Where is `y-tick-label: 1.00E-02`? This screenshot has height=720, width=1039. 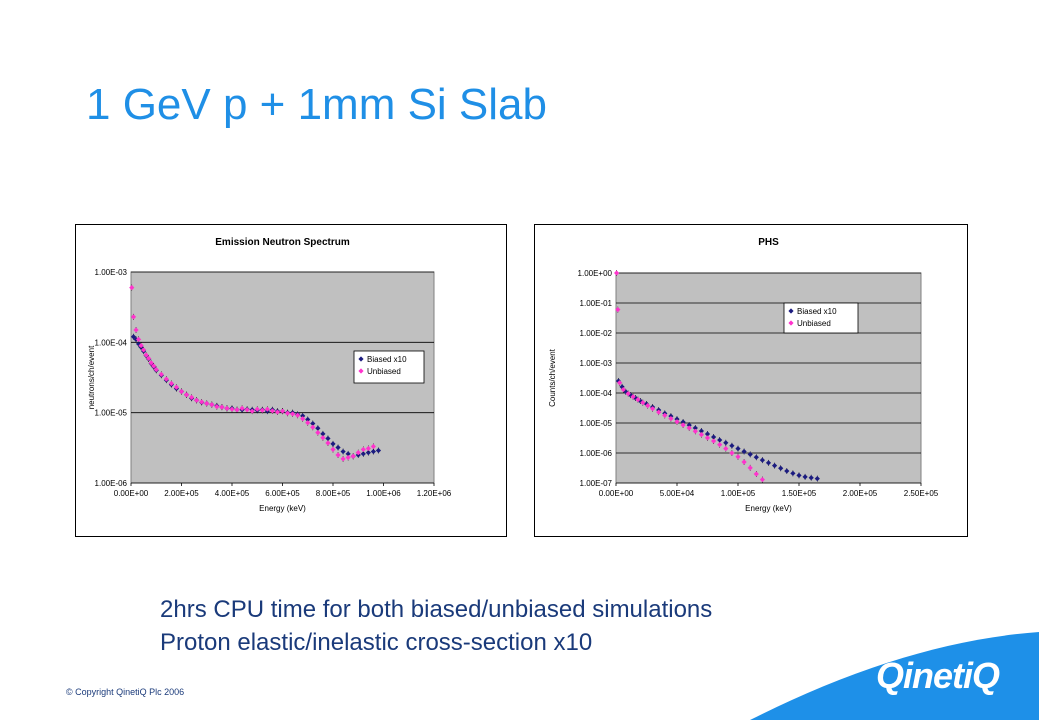
y-tick-label: 1.00E-02 is located at coordinates (596, 333).